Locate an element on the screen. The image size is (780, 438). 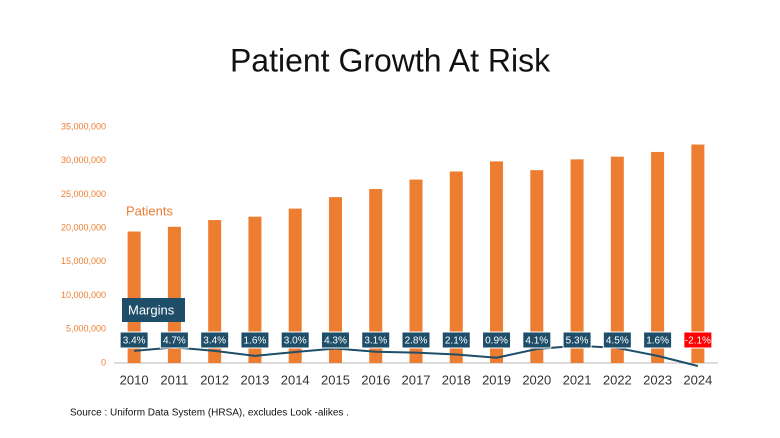
value-label: 0.9% is located at coordinates (496, 341).